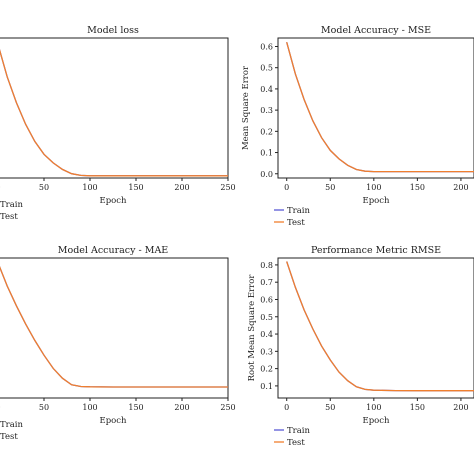 The width and height of the screenshot is (474, 474). Describe the element at coordinates (376, 250) in the screenshot. I see `chart-title: Performance Metric RMSE` at that location.